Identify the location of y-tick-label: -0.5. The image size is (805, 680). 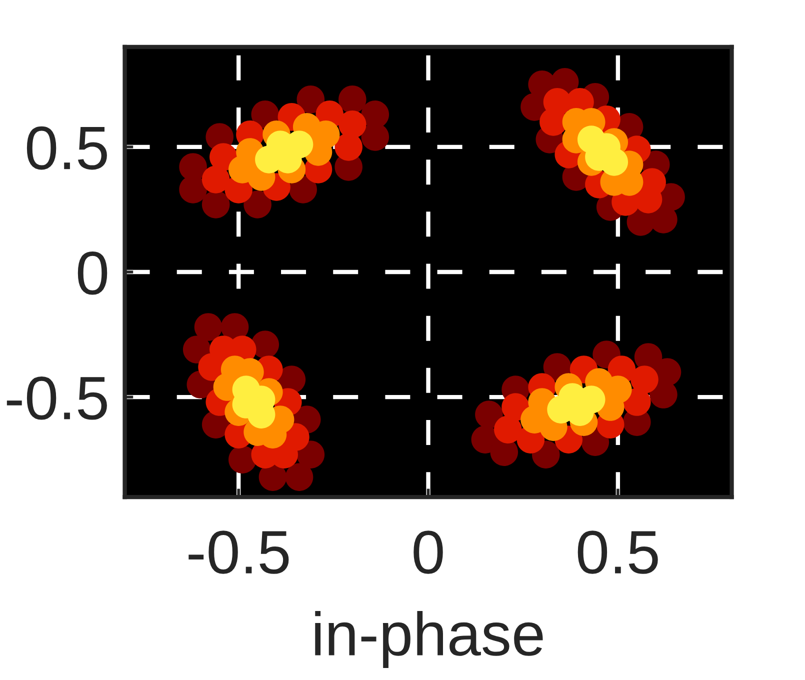
(56, 398).